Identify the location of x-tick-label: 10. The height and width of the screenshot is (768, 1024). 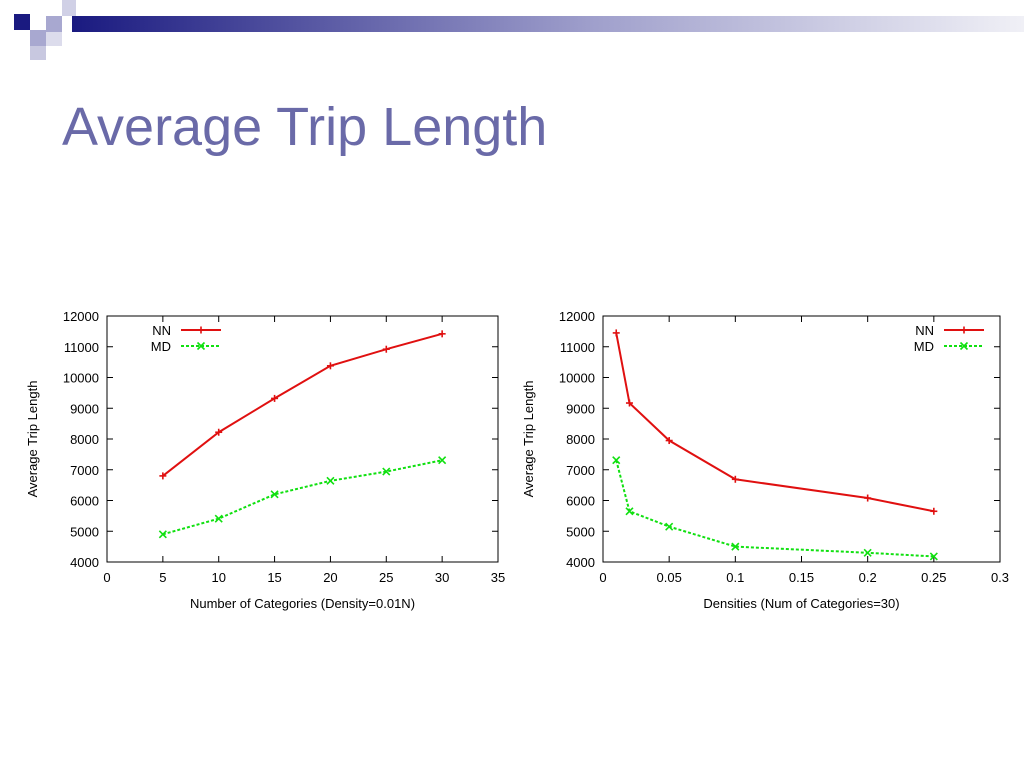
(218, 577).